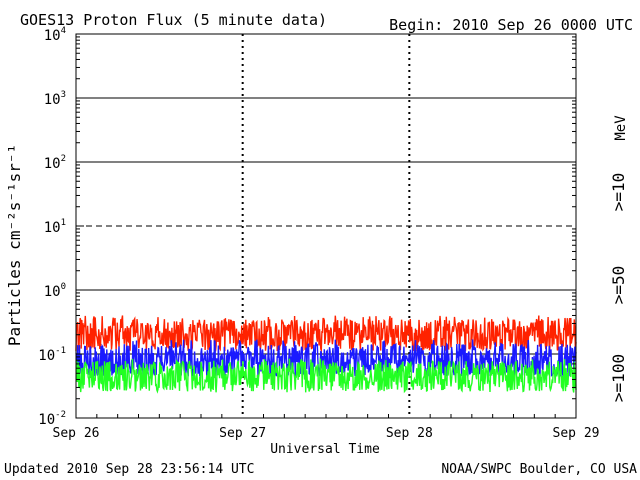 Image resolution: width=640 pixels, height=480 pixels. What do you see at coordinates (55, 227) in the screenshot?
I see `y-tick-label: 10¹` at bounding box center [55, 227].